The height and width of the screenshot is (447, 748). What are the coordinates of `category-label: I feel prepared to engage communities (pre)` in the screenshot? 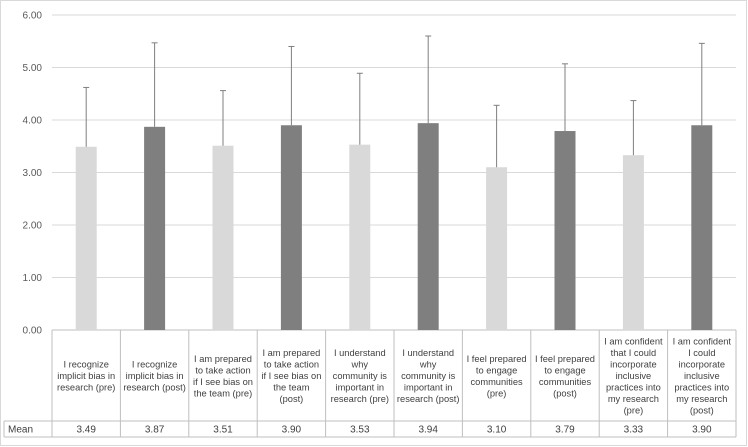 It's located at (497, 376).